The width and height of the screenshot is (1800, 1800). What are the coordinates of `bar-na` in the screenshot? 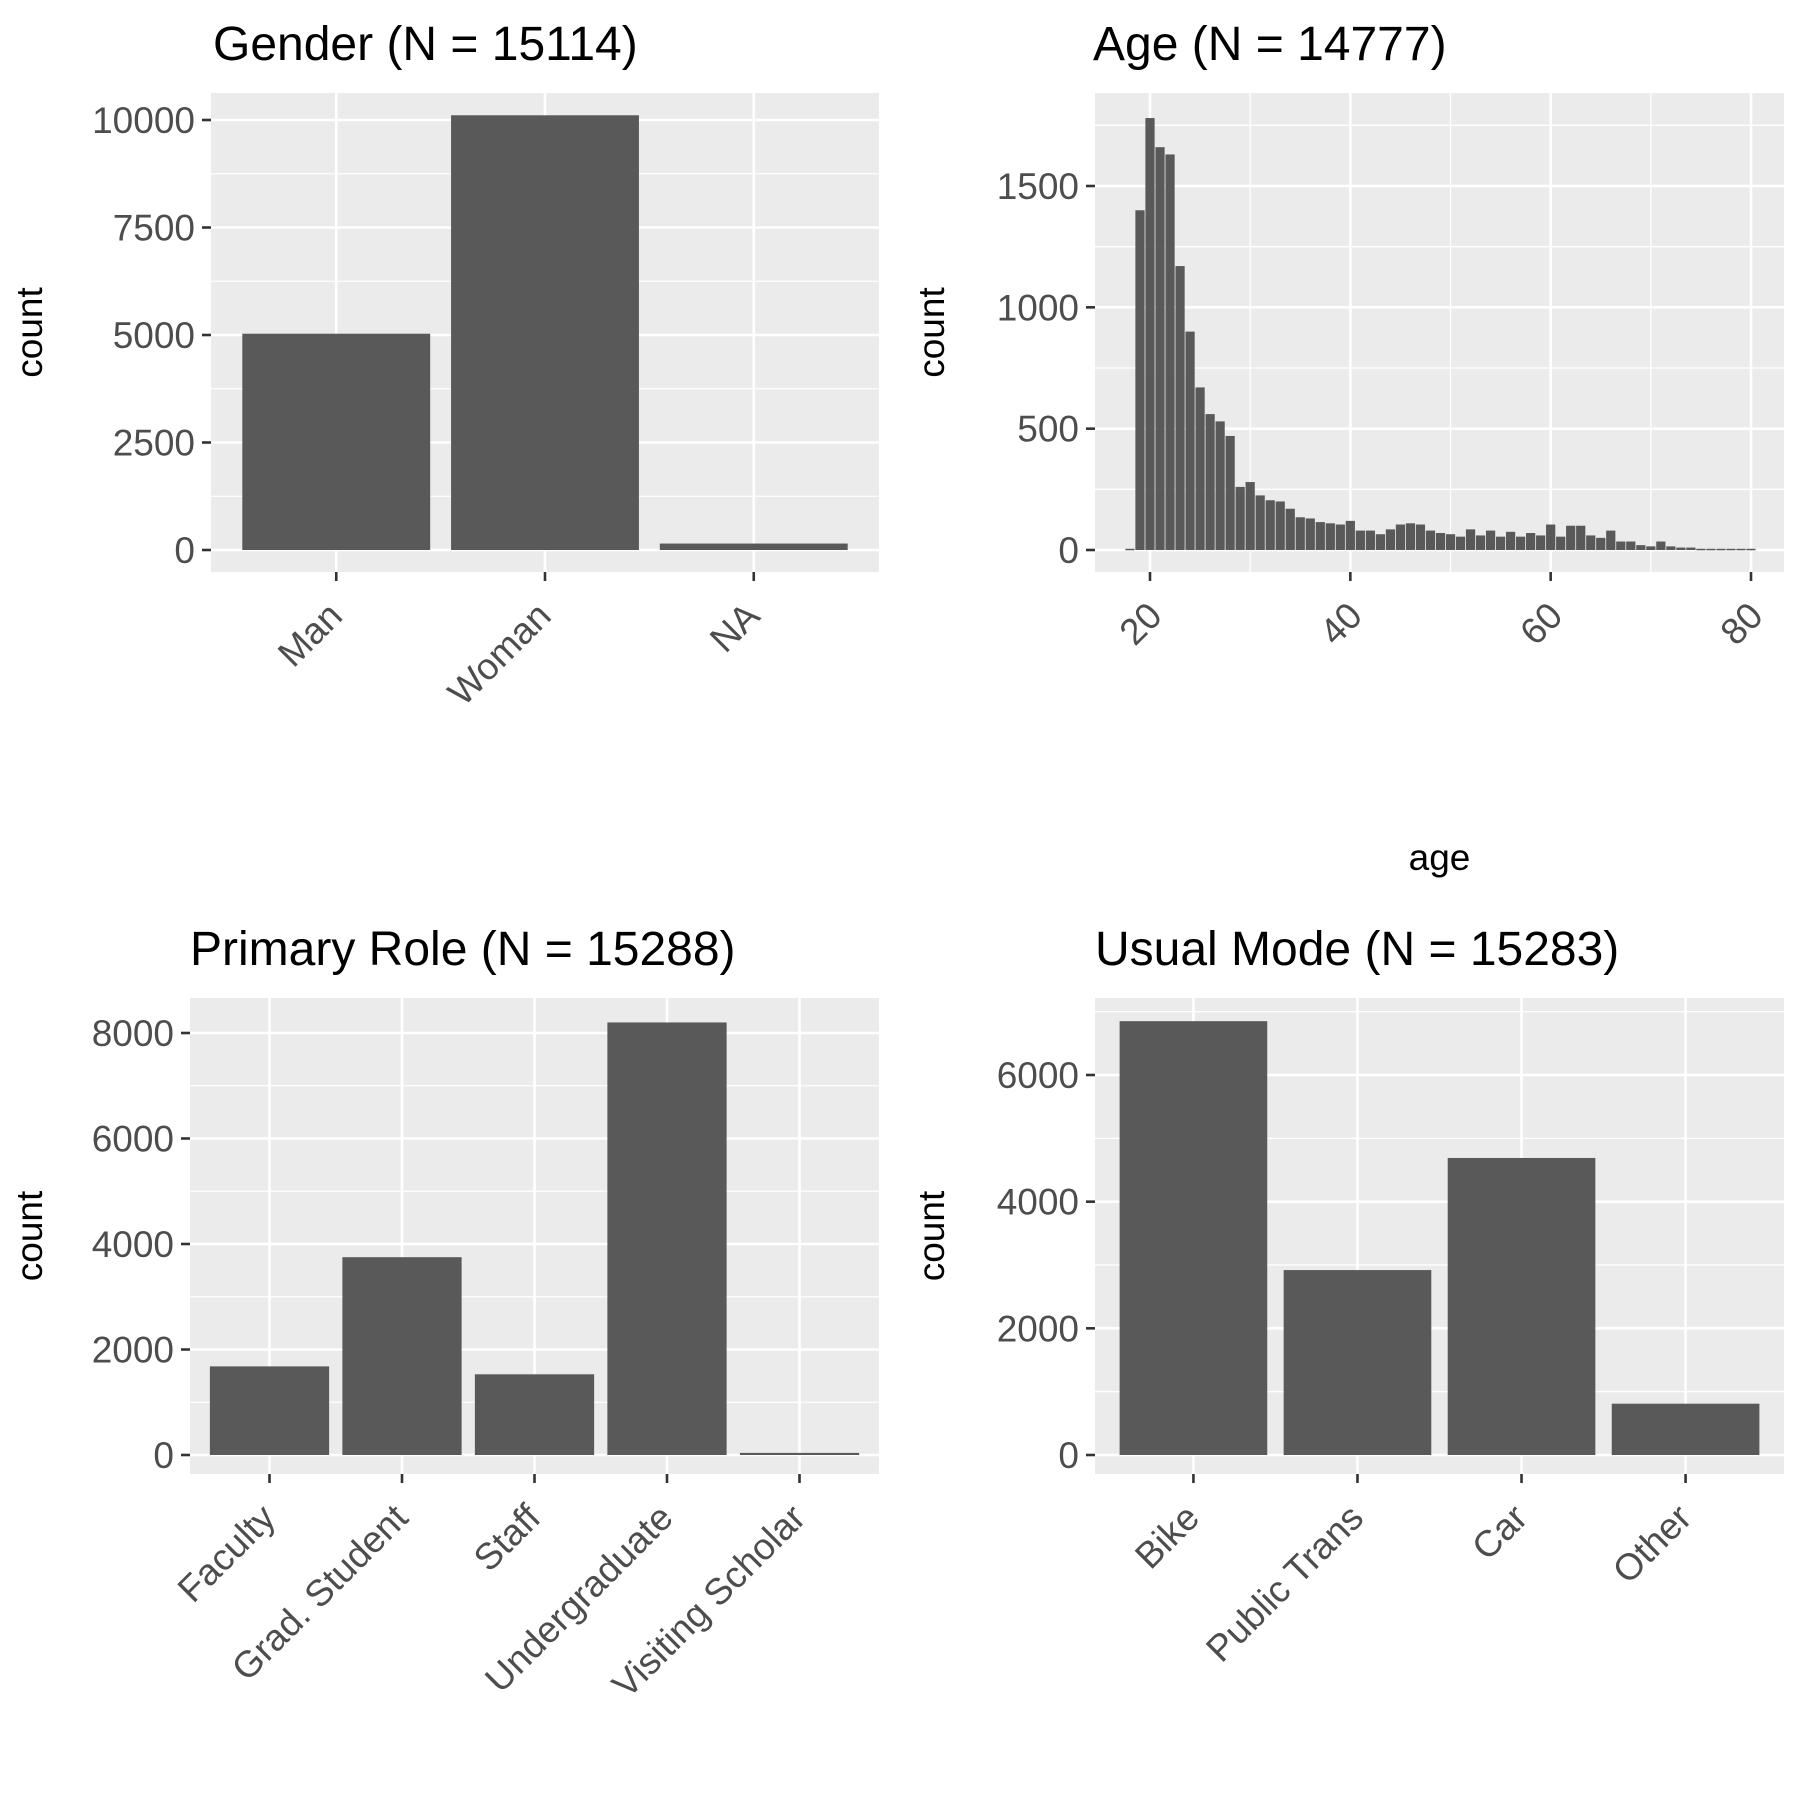 It's located at (753, 546).